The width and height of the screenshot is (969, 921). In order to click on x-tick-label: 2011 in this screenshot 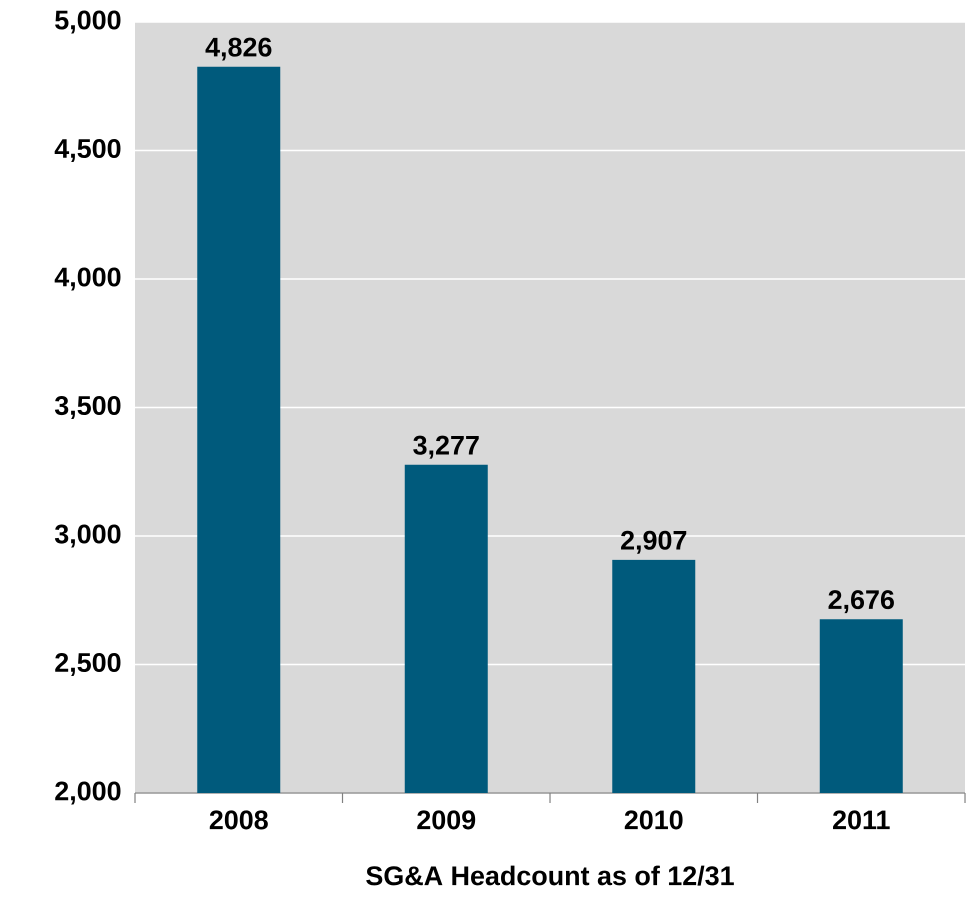, I will do `click(861, 820)`.